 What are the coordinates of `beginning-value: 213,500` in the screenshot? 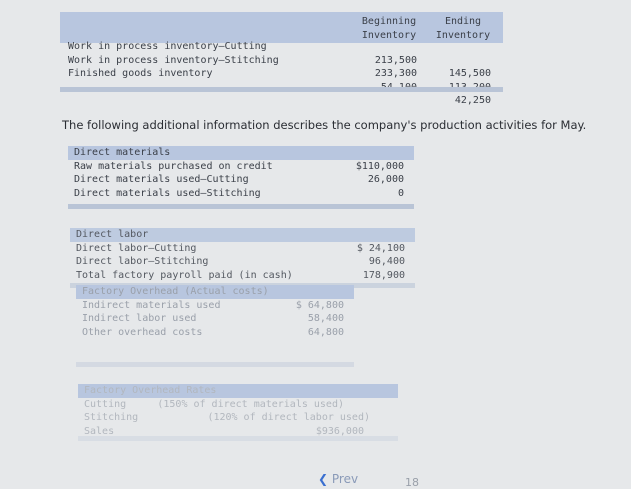 It's located at (395, 60).